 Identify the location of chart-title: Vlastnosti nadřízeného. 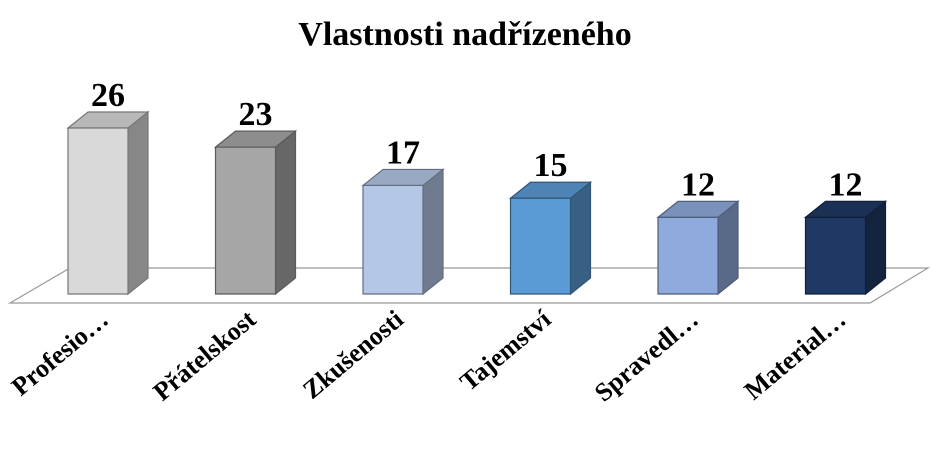
(464, 34).